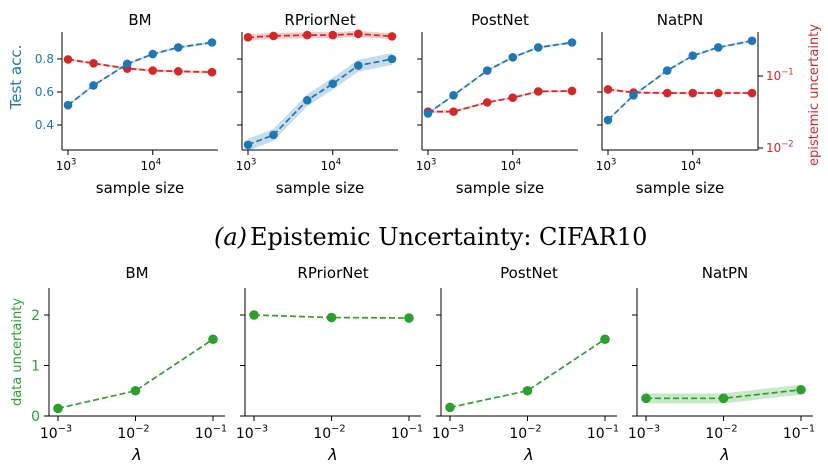 The image size is (828, 471). Describe the element at coordinates (500, 188) in the screenshot. I see `top-panel-3-xlabel: sample size` at that location.